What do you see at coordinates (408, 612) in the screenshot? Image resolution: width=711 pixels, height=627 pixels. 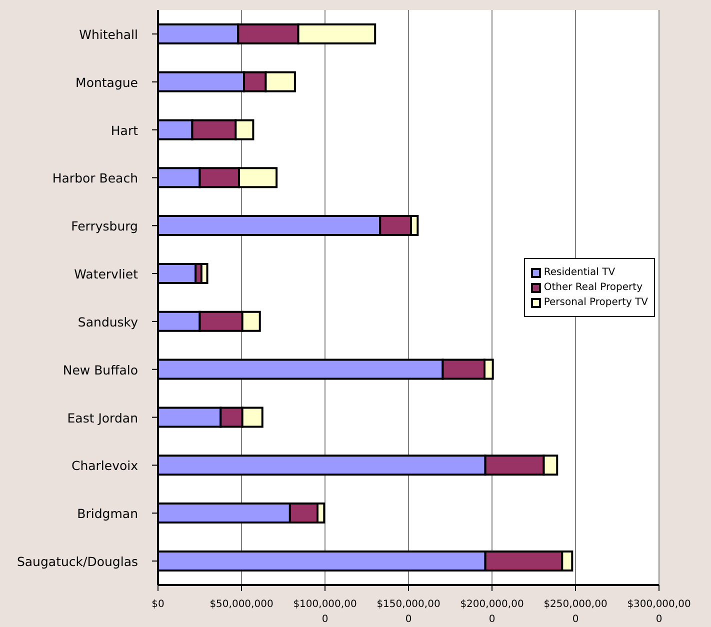 I see `x-tick-label: $150,000,000` at bounding box center [408, 612].